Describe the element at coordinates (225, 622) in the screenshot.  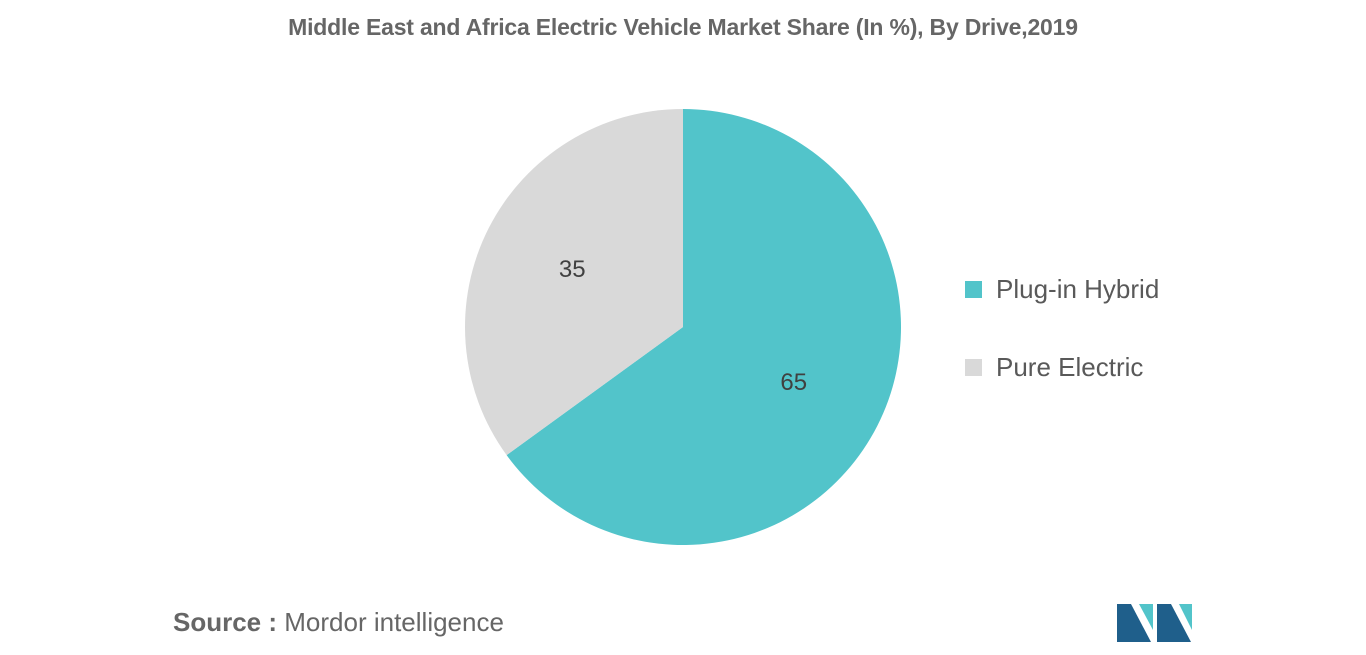
I see `source-key: Source :` at that location.